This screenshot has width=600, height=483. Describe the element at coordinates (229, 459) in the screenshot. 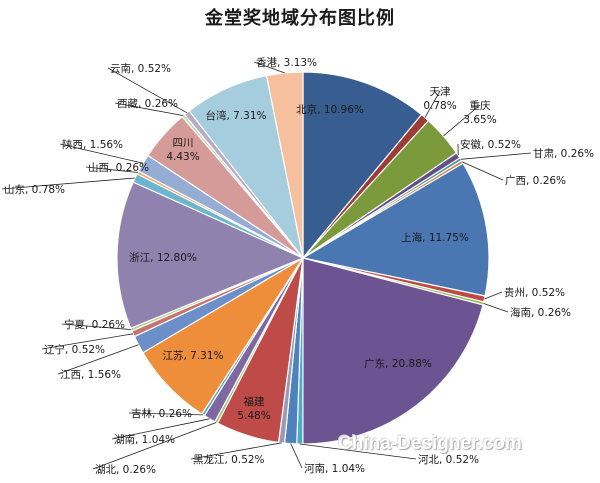

I see `slice-label: 黑龙江, 0.52%` at that location.